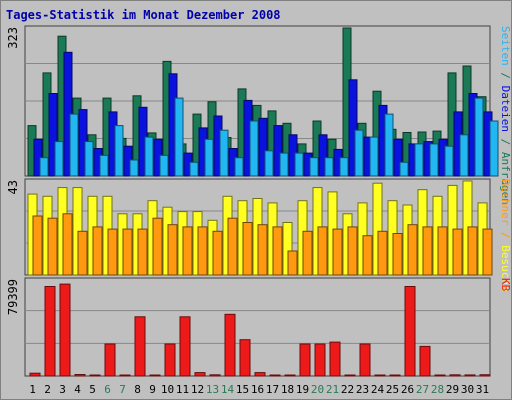 The width and height of the screenshot is (512, 400). What do you see at coordinates (317, 389) in the screenshot?
I see `day-label: 20` at bounding box center [317, 389].